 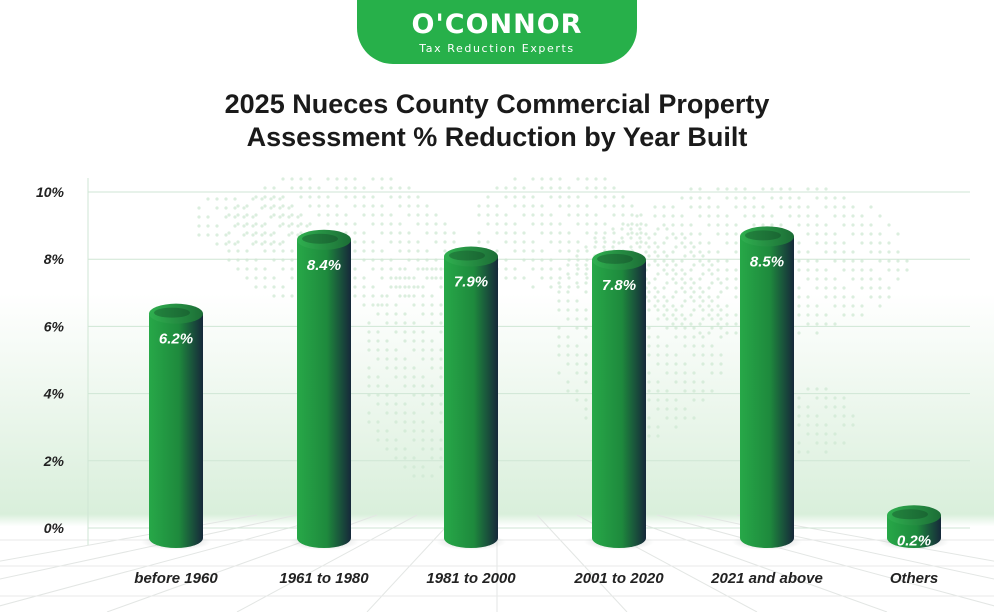 I want to click on chart-title-line-1: 2025 Nueces County Commercial Property, so click(x=497, y=104).